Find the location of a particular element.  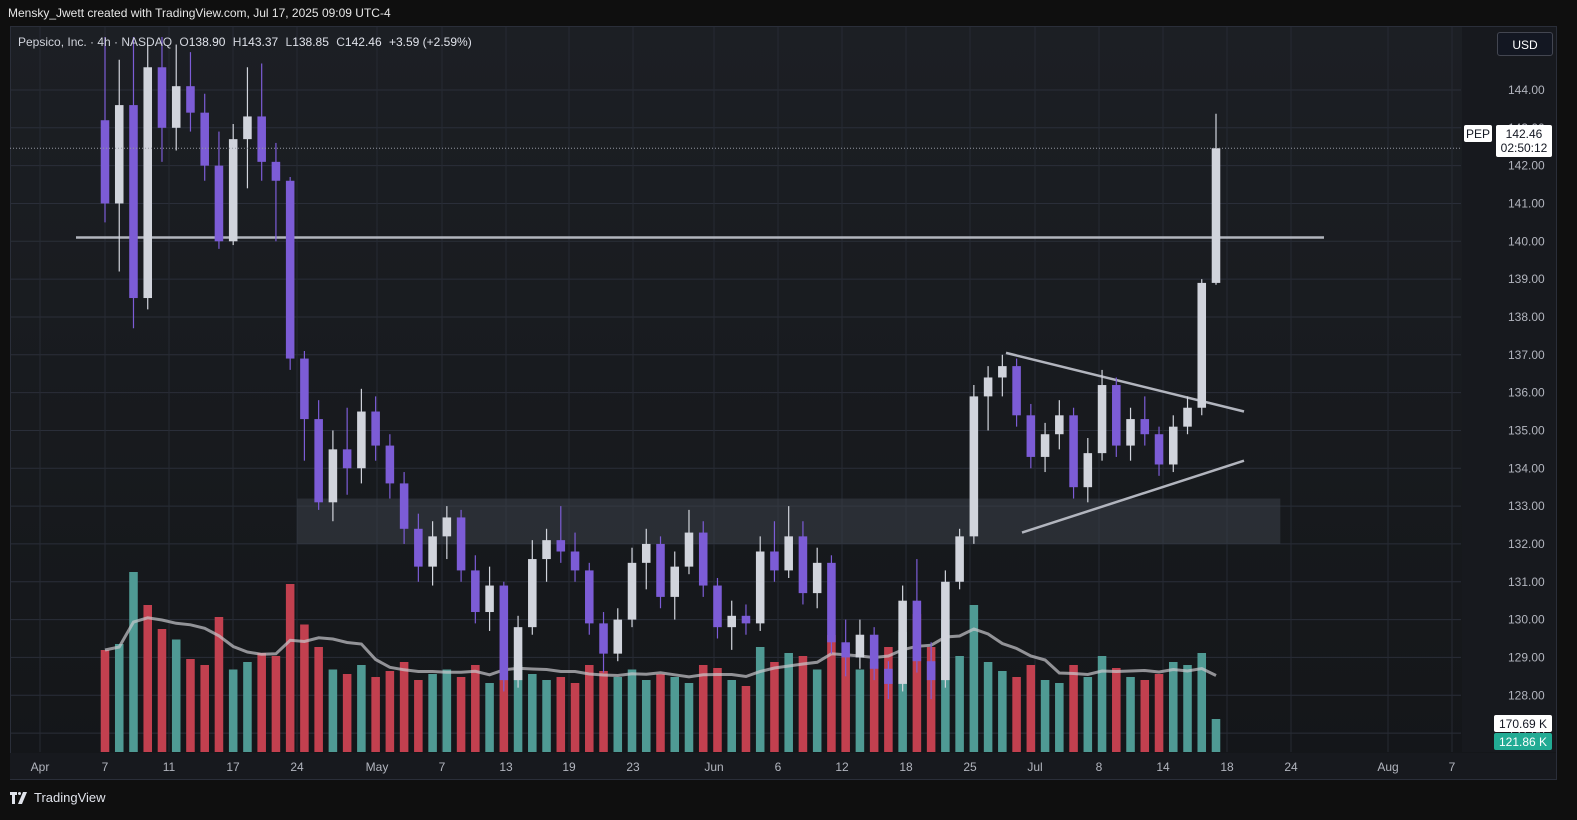

time-tick-label: Apr is located at coordinates (40, 767).